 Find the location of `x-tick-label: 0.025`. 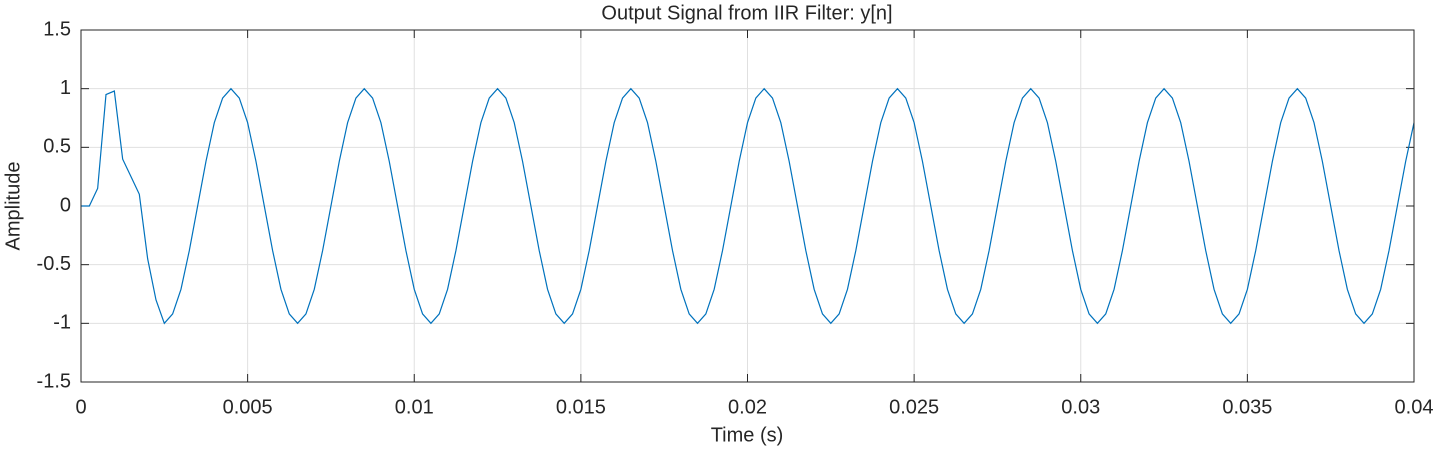

x-tick-label: 0.025 is located at coordinates (914, 407).